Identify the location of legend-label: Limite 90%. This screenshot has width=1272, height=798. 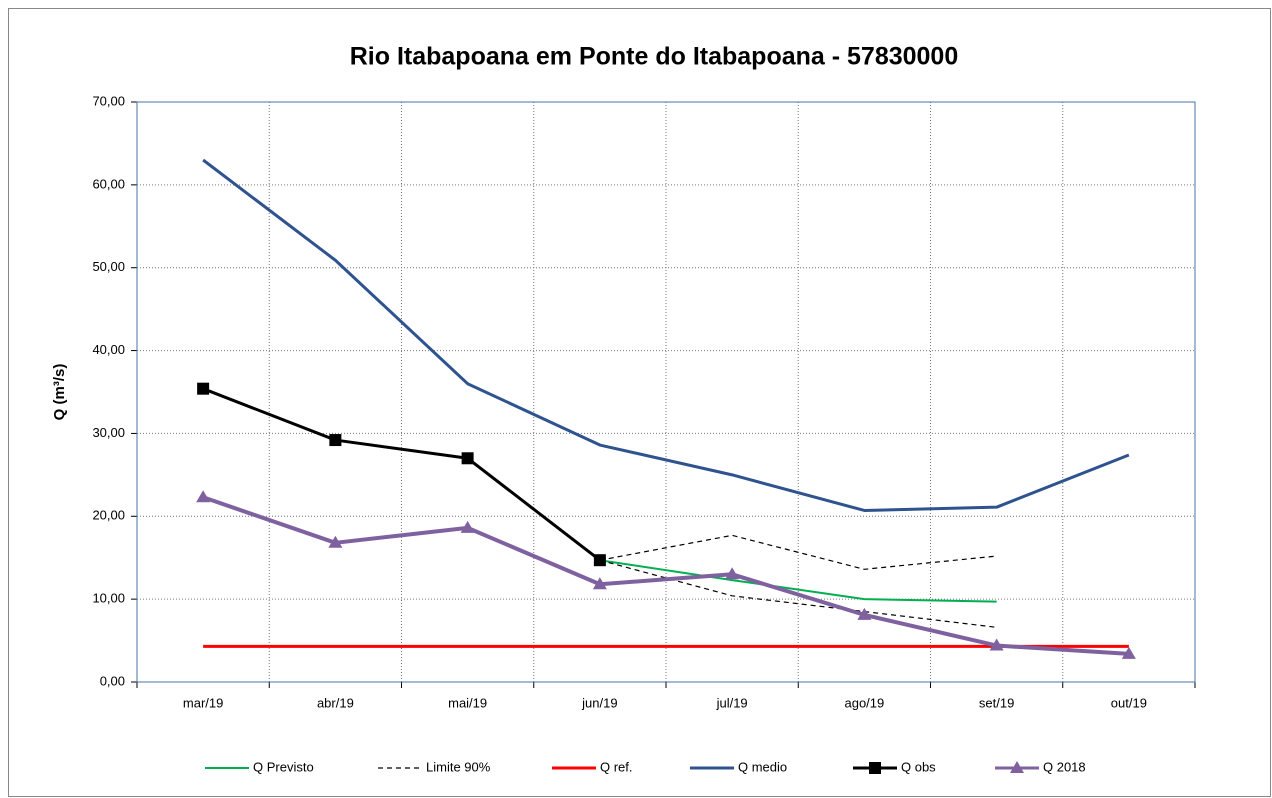
(458, 766).